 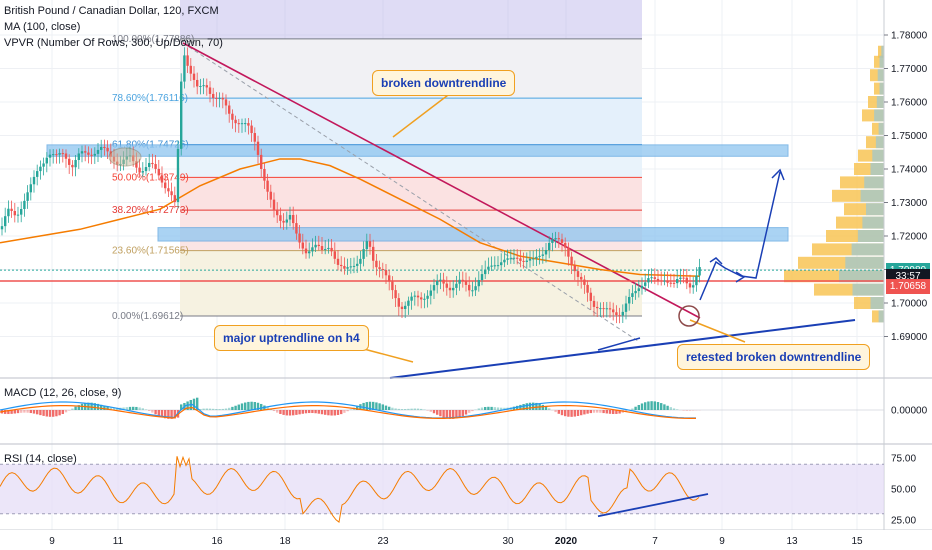 I want to click on rsi-legend: RSI (14, close), so click(x=40, y=459).